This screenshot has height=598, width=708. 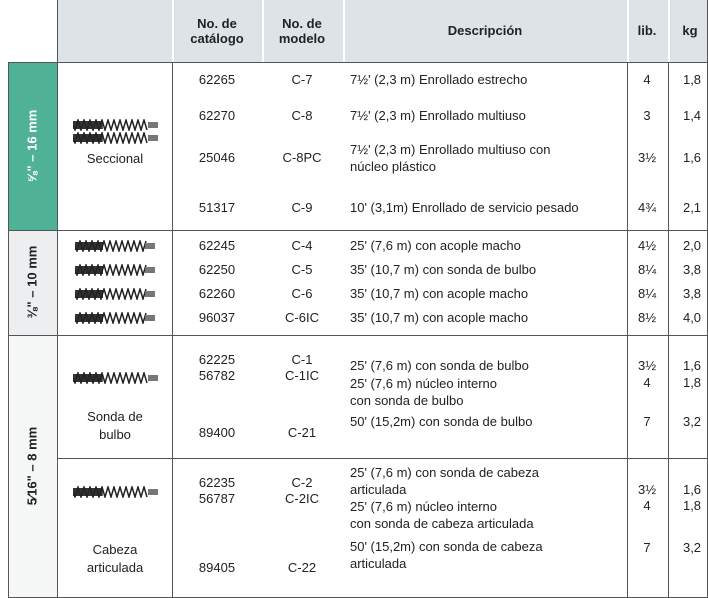 I want to click on header-cell: lib., so click(x=647, y=30).